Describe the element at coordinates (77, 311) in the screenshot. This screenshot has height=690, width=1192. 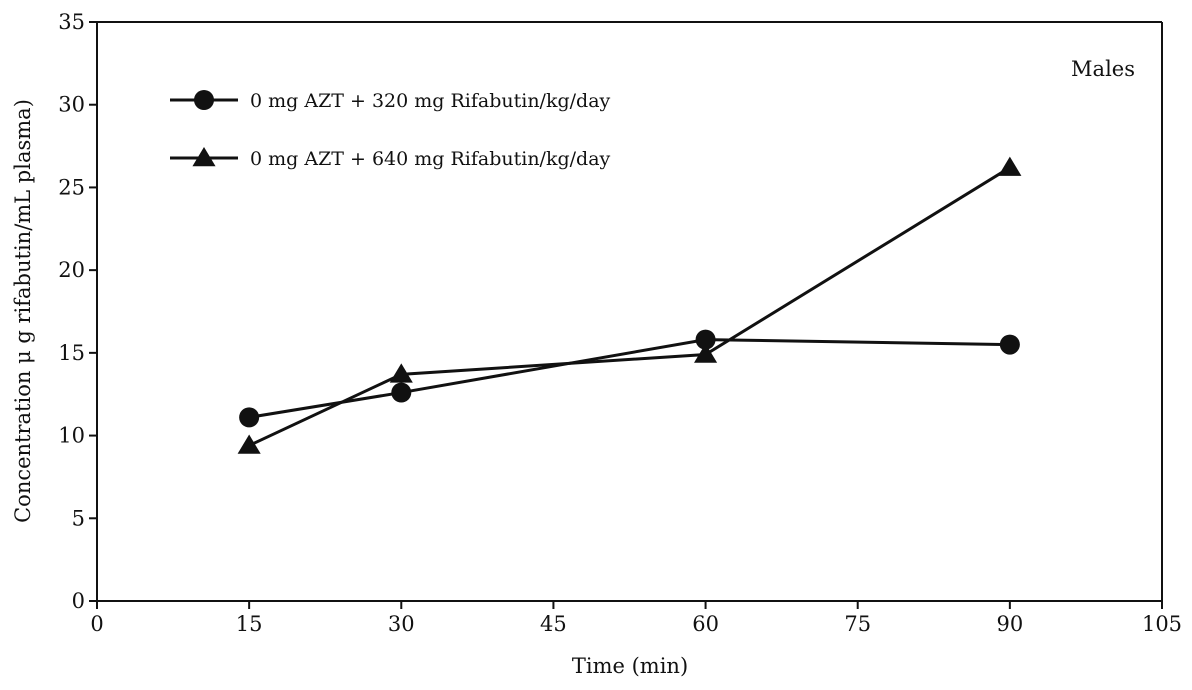
I see `y-axis-ticks: 0 5 10 15 20 25 30 35` at that location.